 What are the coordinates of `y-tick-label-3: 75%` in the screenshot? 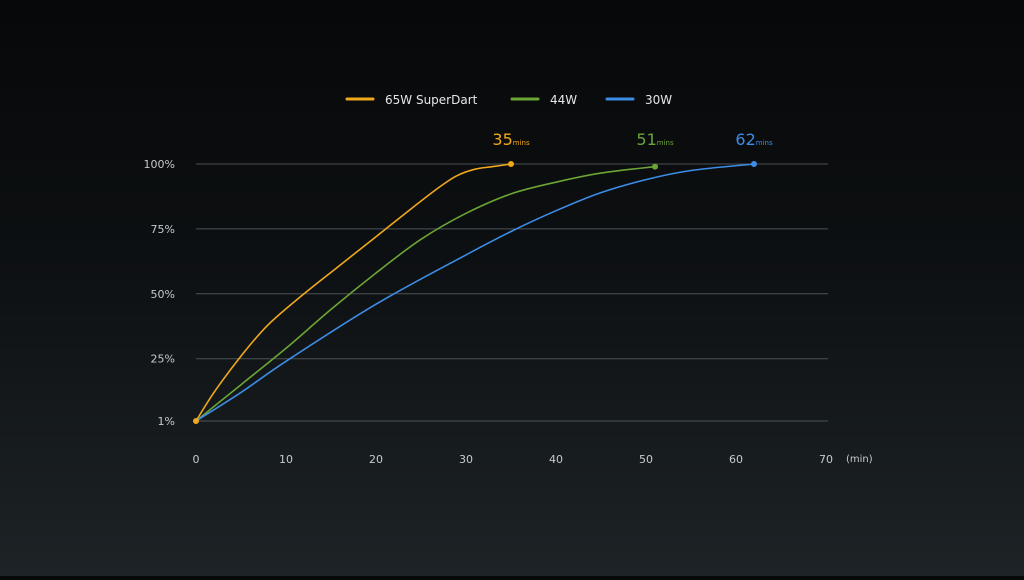 It's located at (163, 229).